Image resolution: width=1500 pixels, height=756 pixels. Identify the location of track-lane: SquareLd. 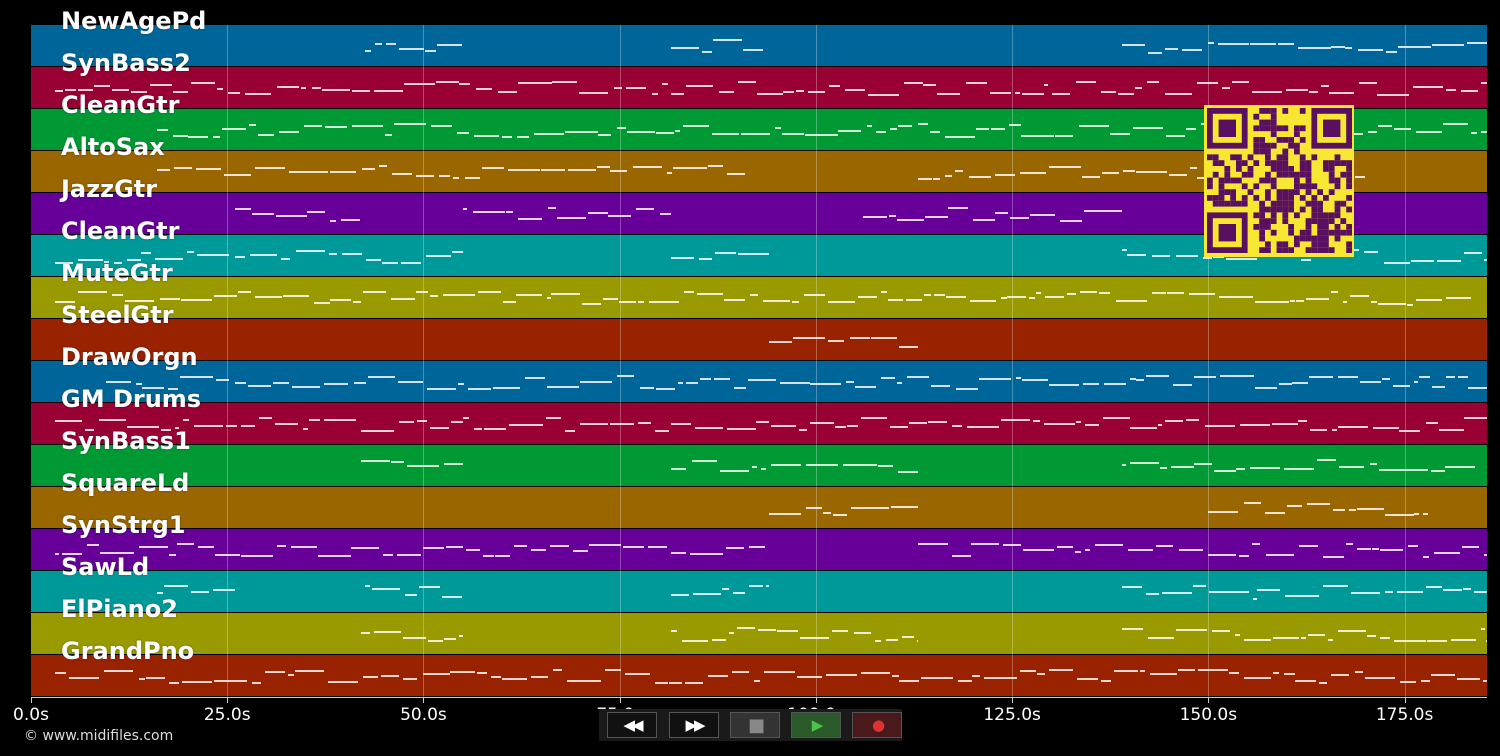
(759, 498).